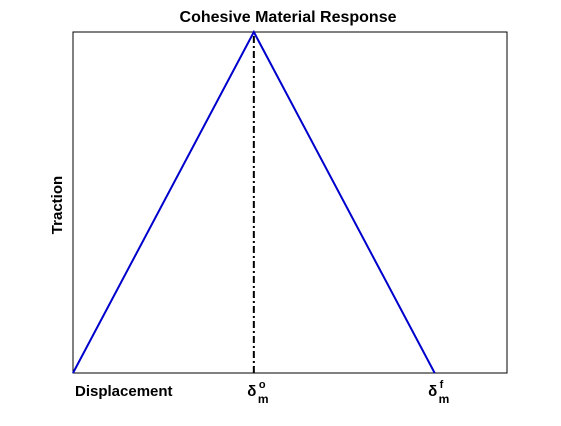 The height and width of the screenshot is (426, 561). What do you see at coordinates (124, 391) in the screenshot?
I see `x-tick-label-displacement: Displacement` at bounding box center [124, 391].